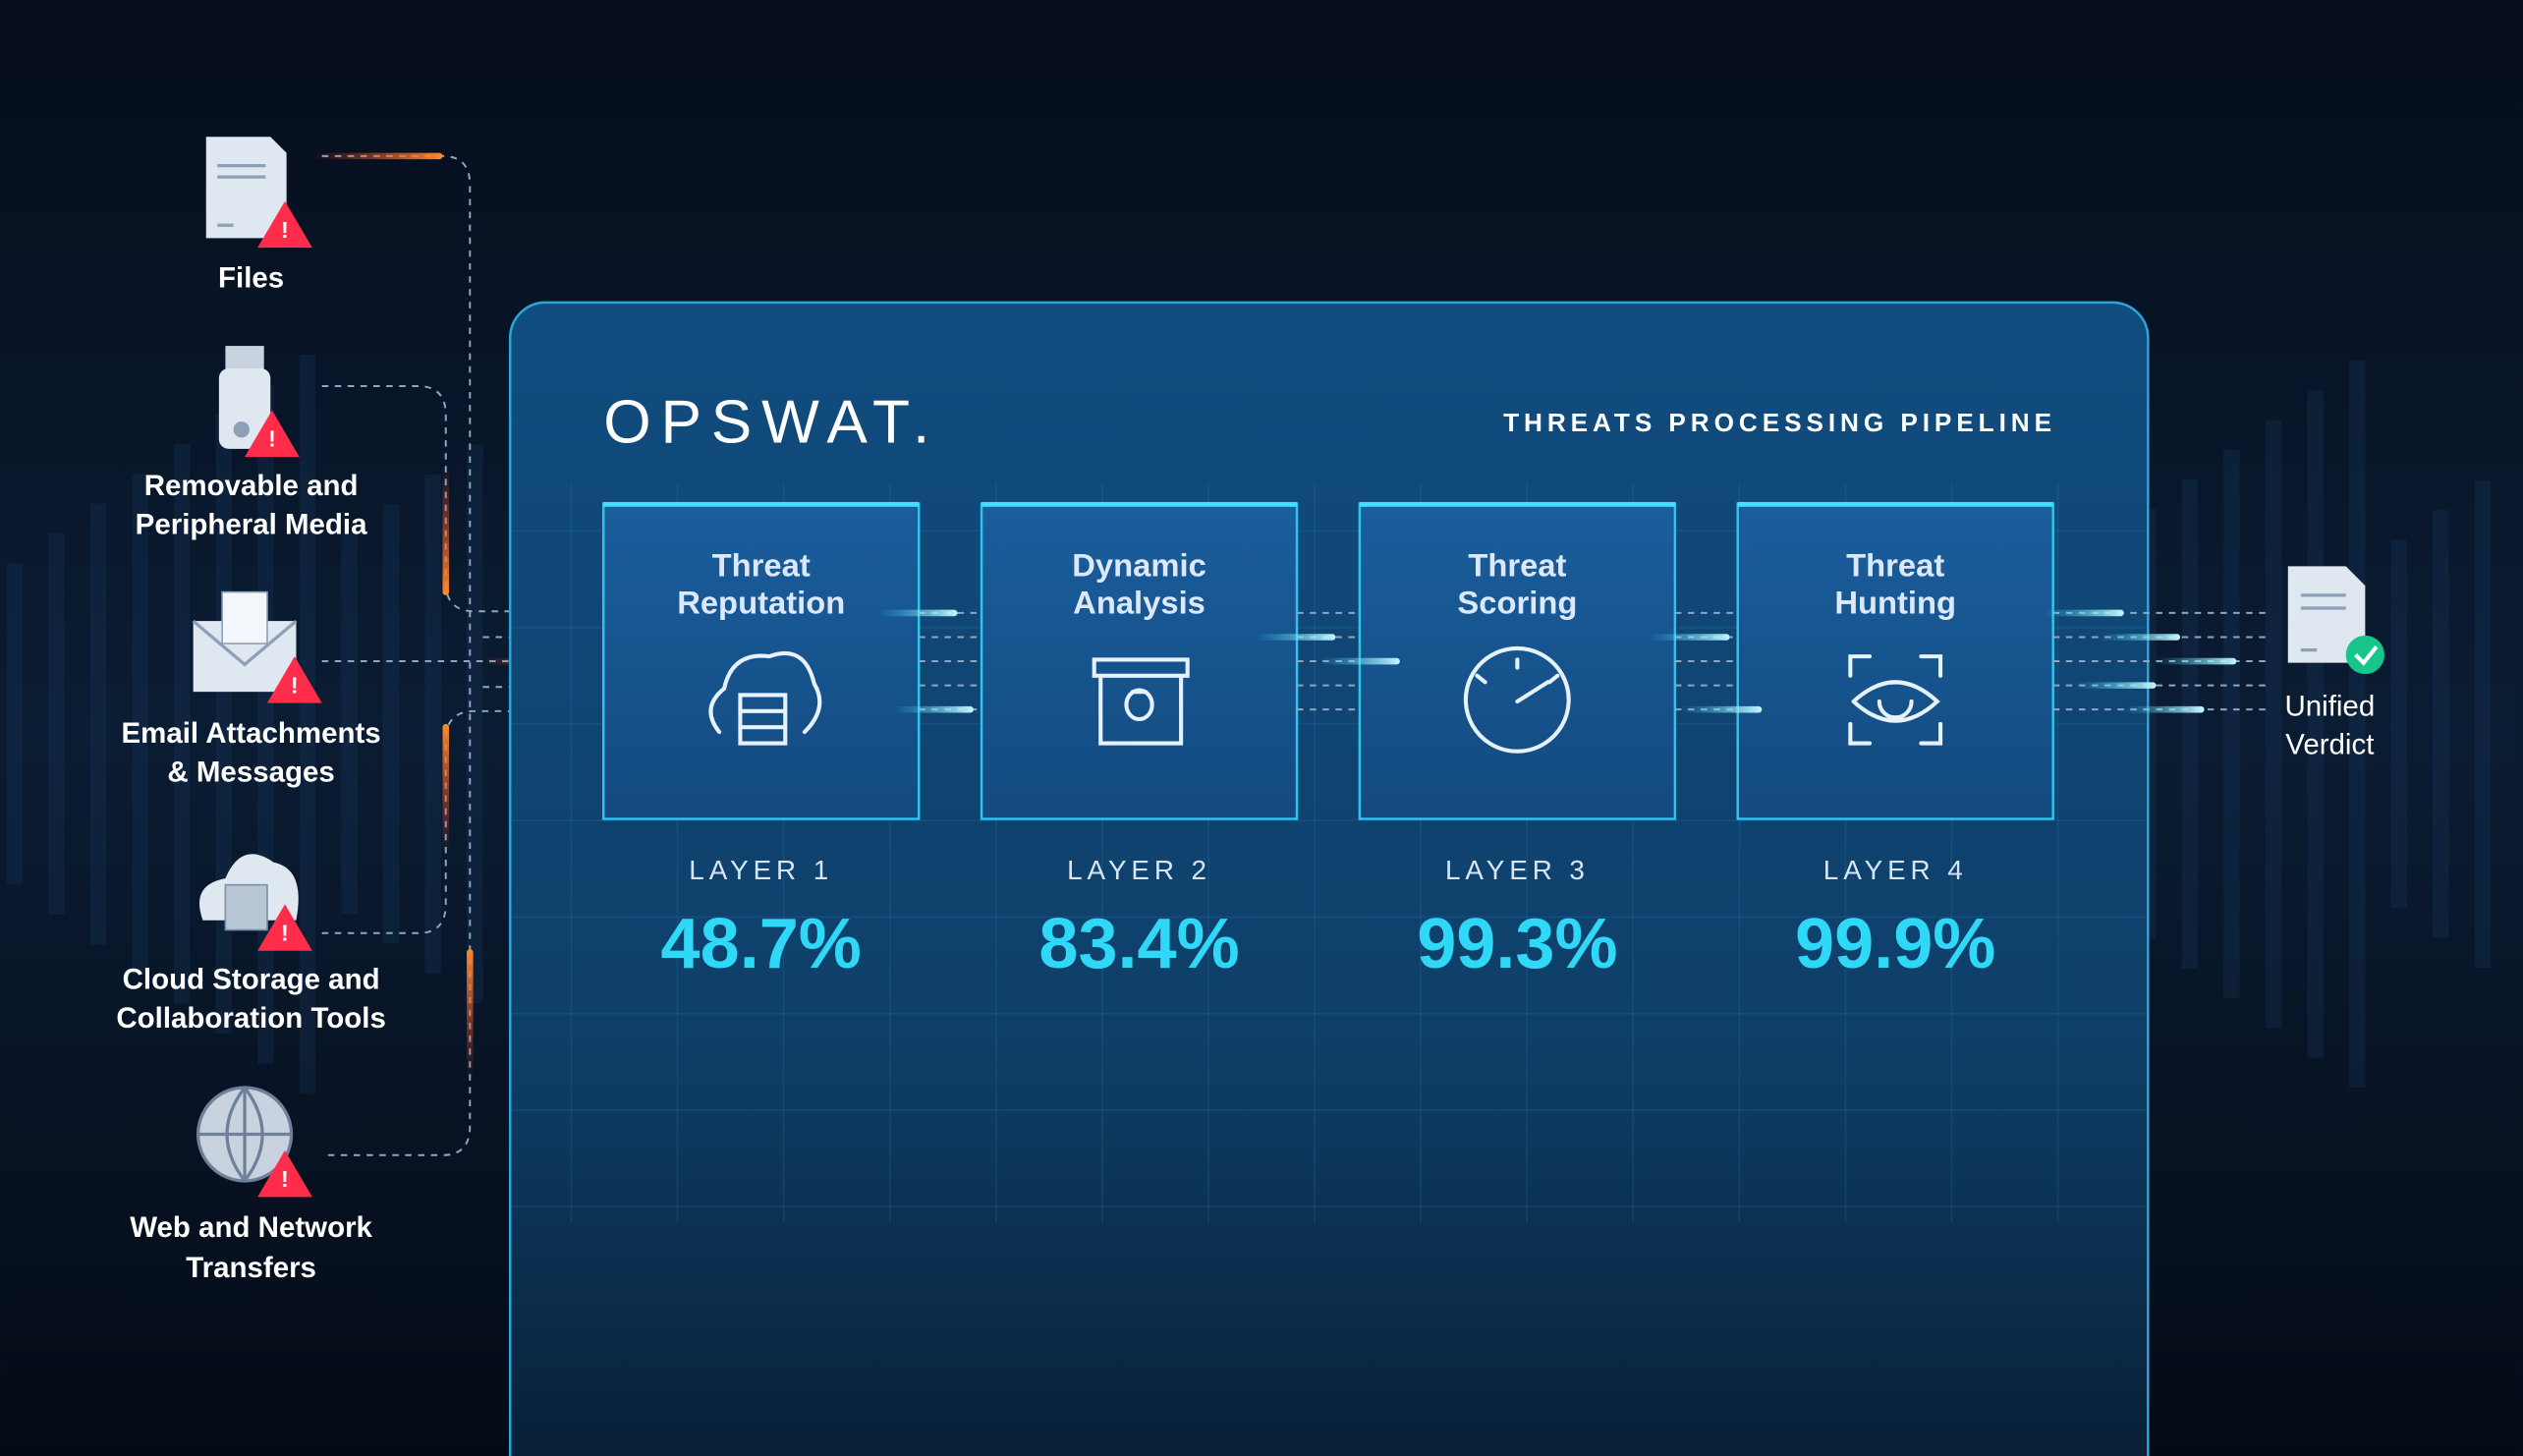  Describe the element at coordinates (2336, 620) in the screenshot. I see `verdict-icon` at that location.